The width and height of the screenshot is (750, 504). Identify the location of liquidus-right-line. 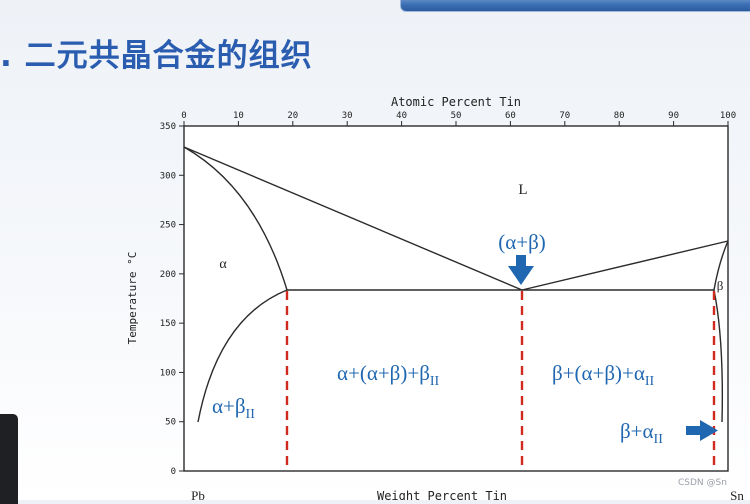
(625, 265).